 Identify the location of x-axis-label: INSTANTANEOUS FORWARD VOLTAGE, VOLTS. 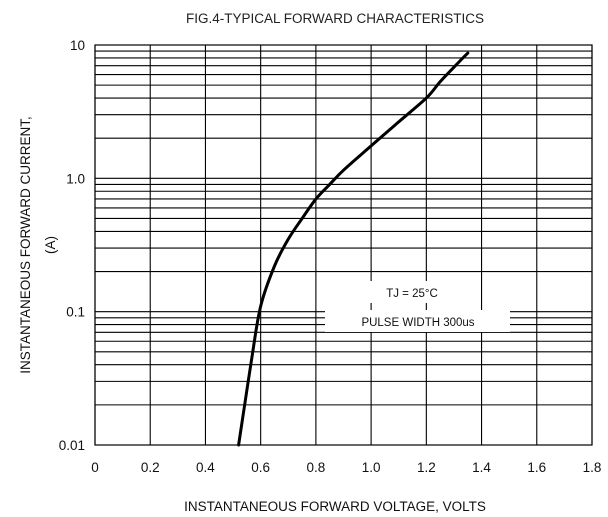
(335, 506).